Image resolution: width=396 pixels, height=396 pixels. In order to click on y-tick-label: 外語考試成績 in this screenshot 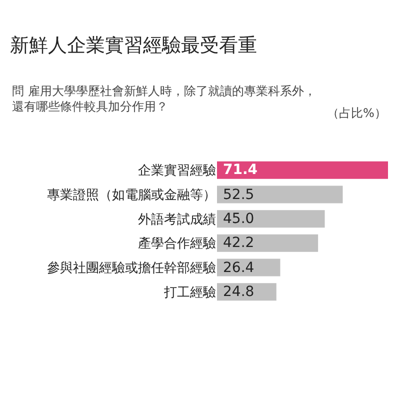, I will do `click(177, 220)`.